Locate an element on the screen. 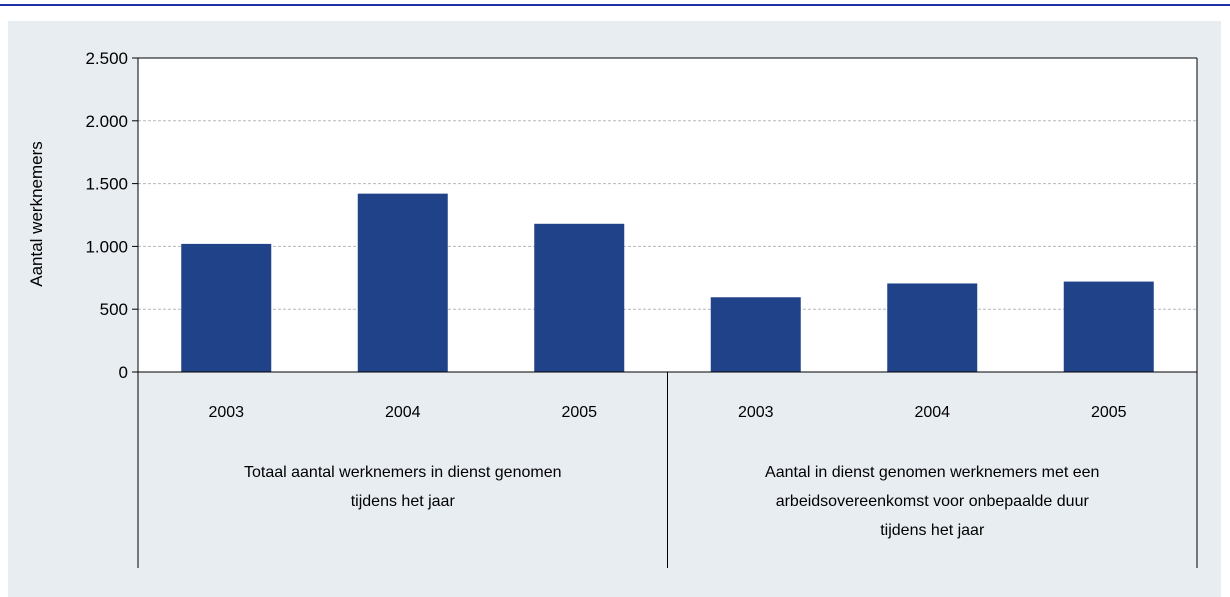  top-rule is located at coordinates (615, 5).